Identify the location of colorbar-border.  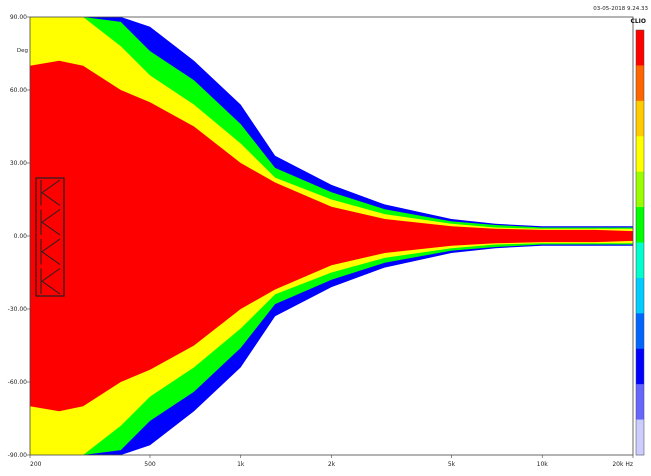
(640, 242).